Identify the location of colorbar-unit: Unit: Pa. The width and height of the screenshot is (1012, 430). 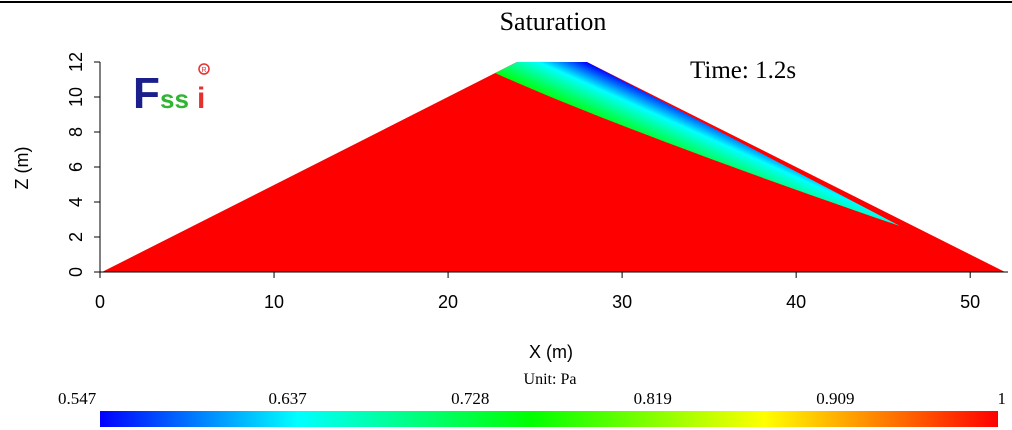
(550, 379).